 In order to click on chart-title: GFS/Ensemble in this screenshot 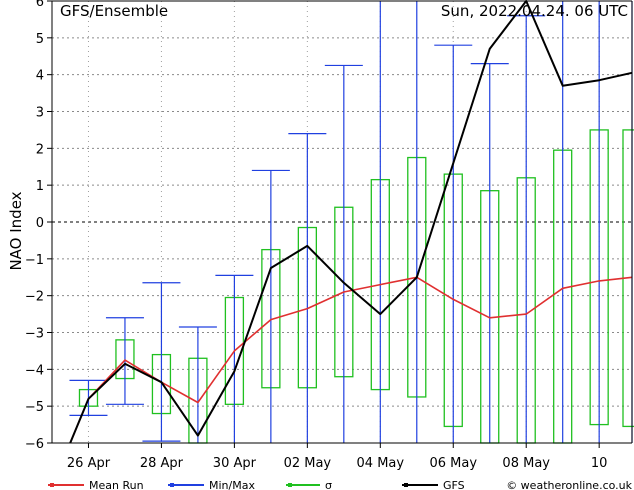, I will do `click(114, 11)`.